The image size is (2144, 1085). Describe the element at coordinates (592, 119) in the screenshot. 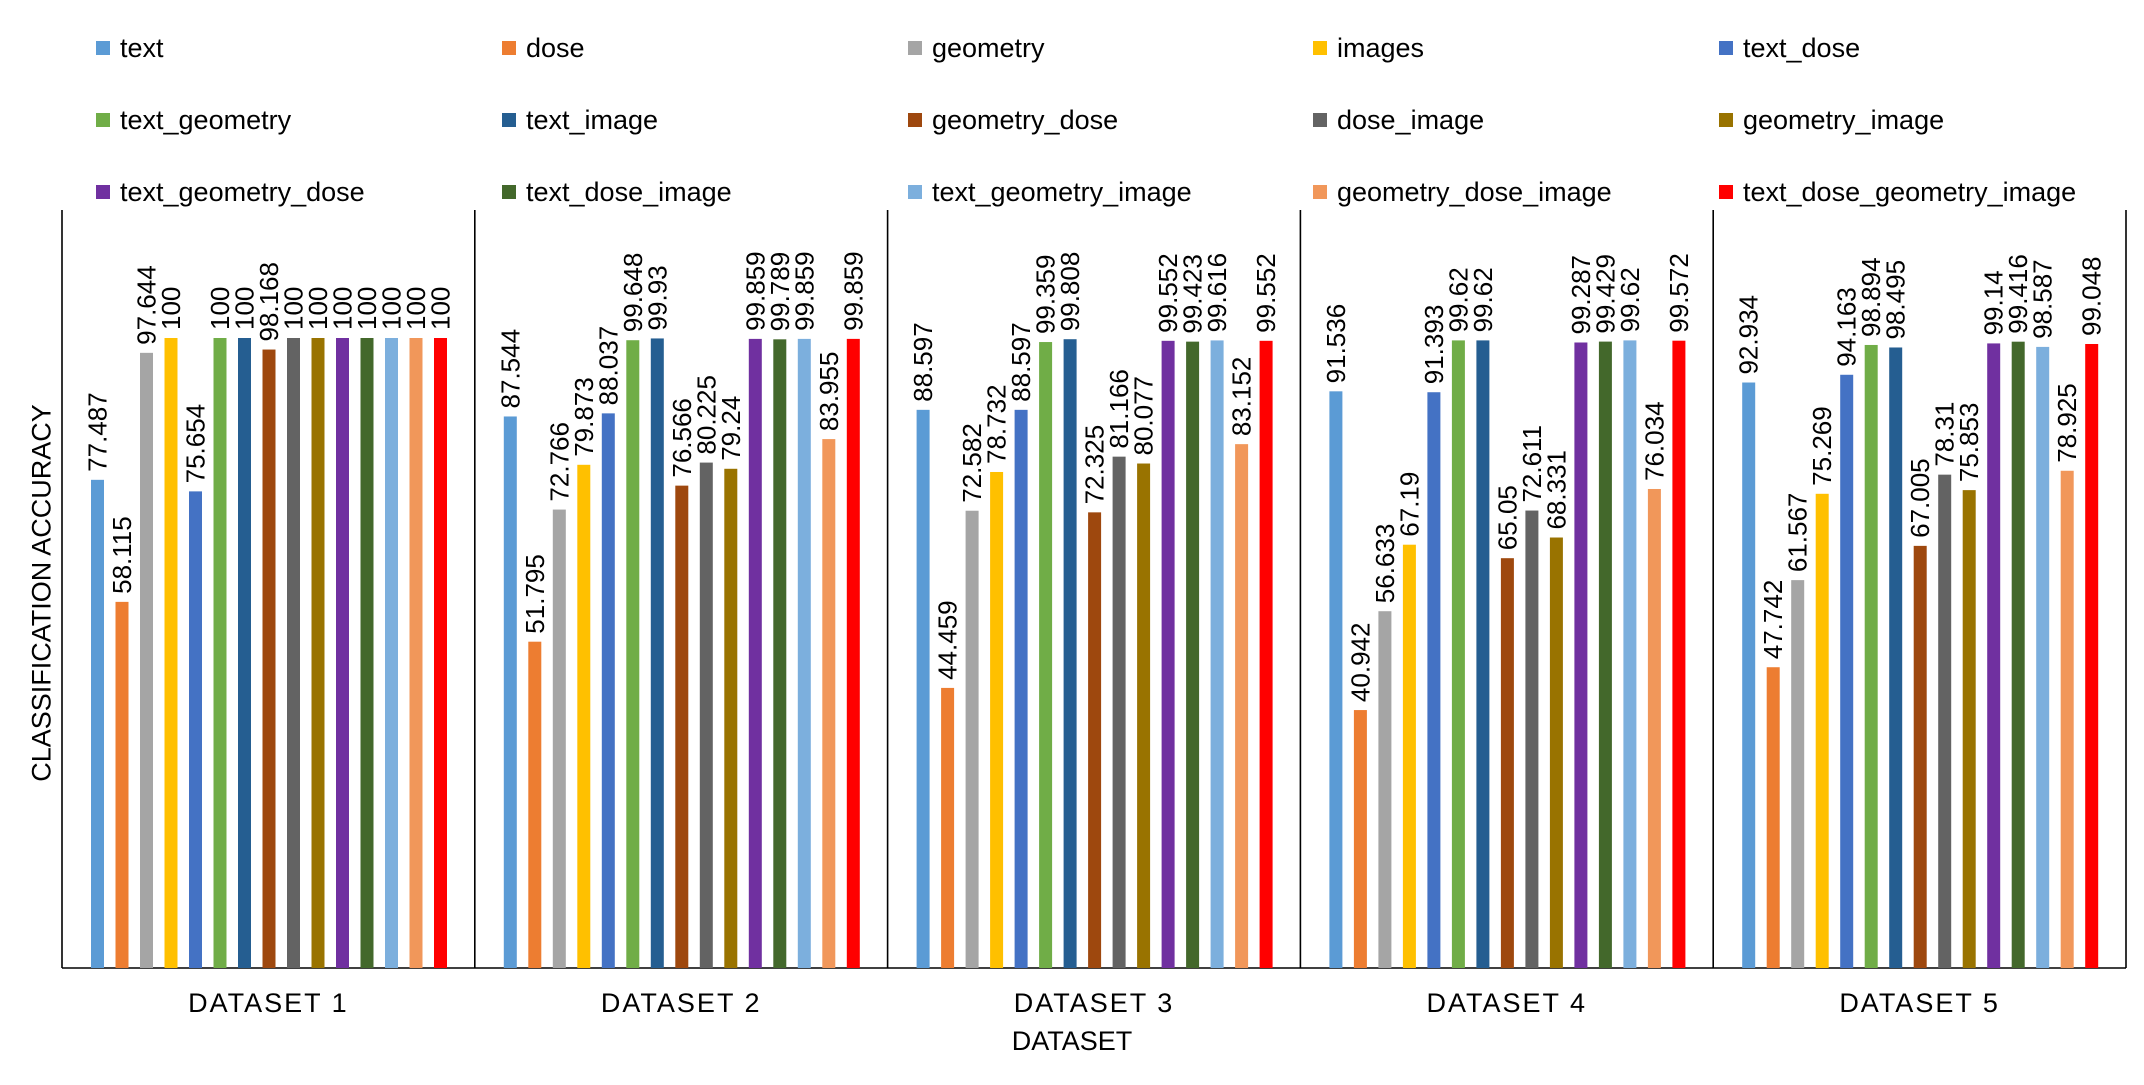

I see `legend-label: text_image` at that location.